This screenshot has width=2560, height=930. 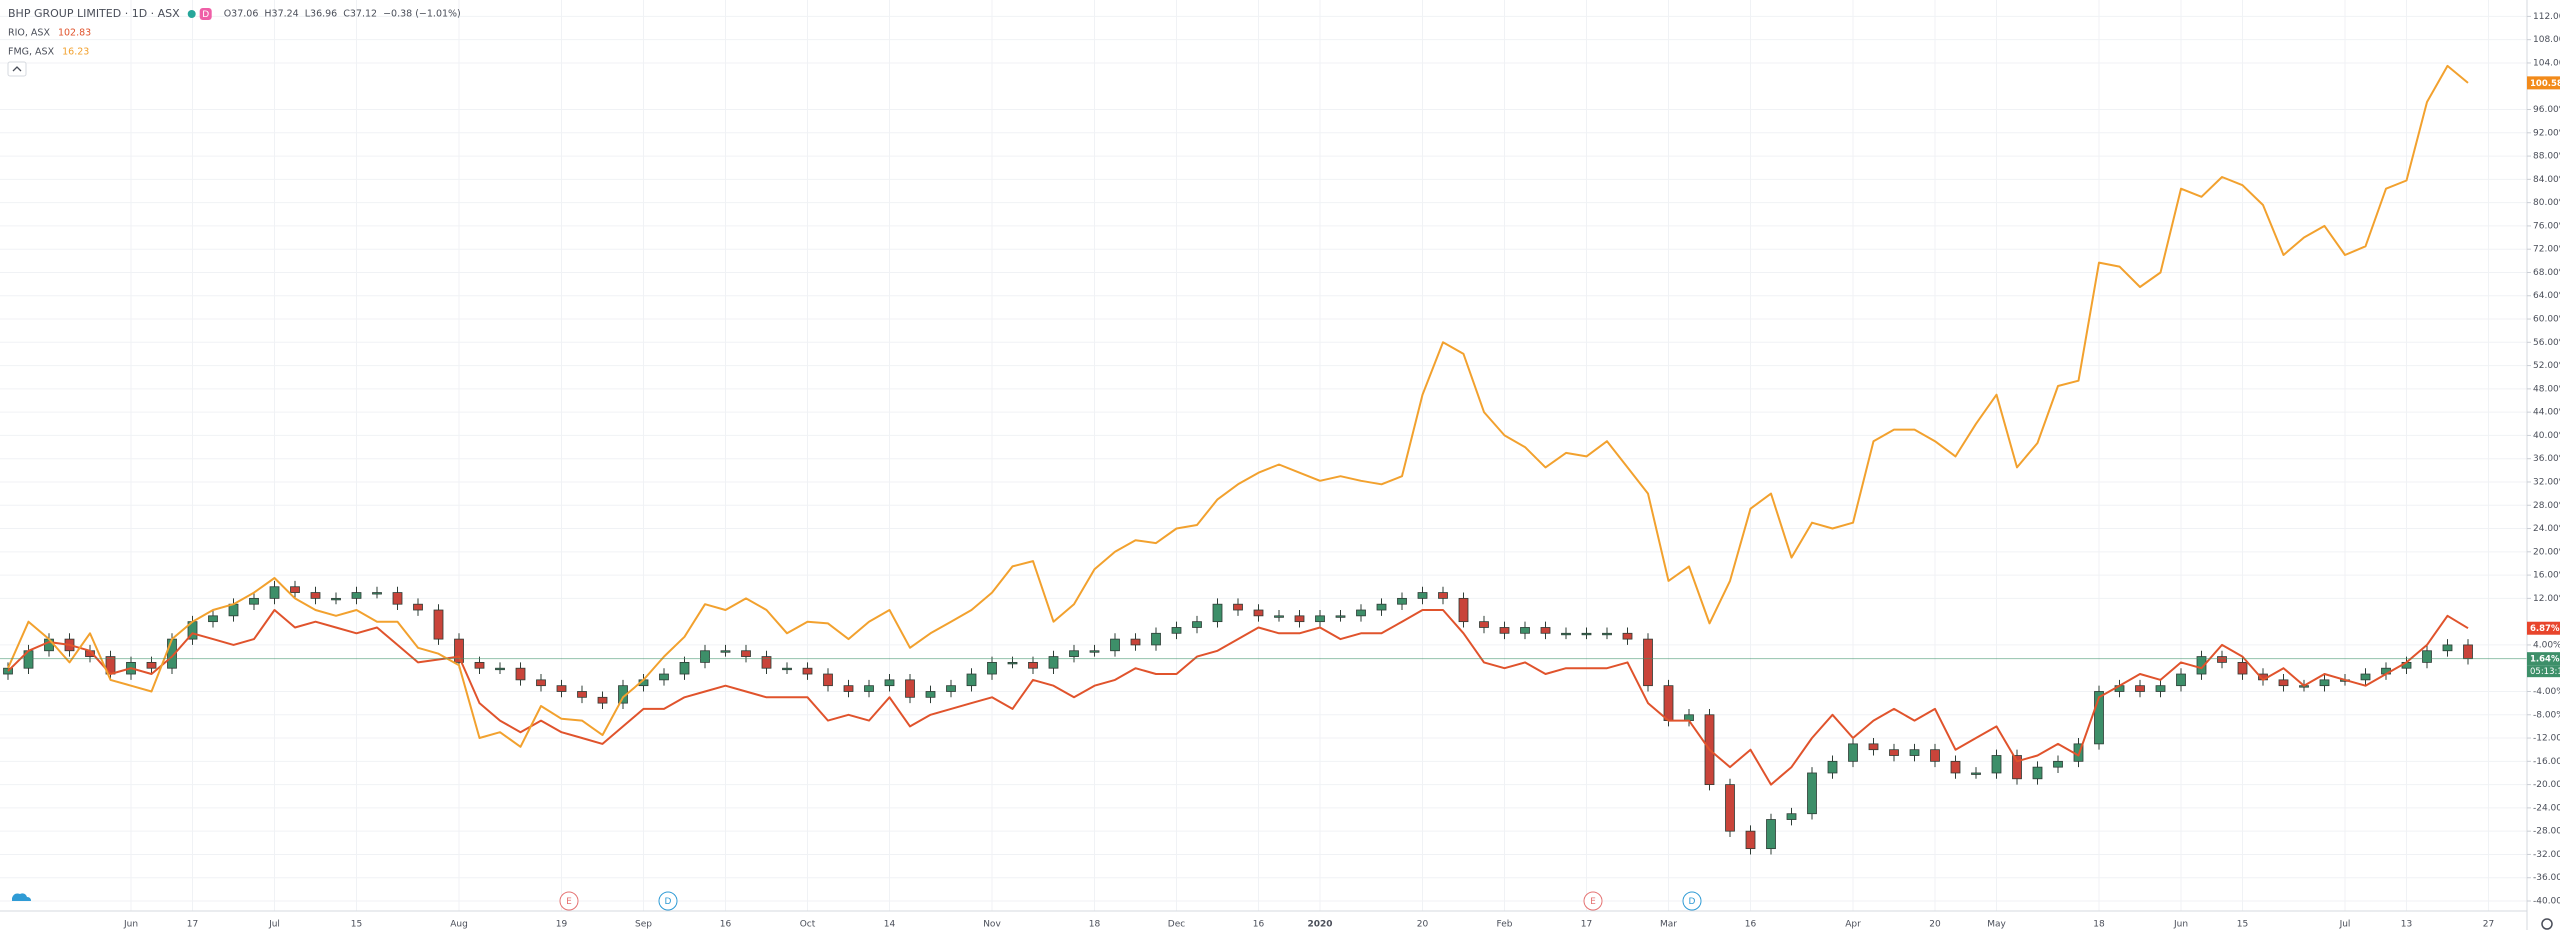 What do you see at coordinates (422, 14) in the screenshot?
I see `ohlc-value: −0.38 (−1.01%)` at bounding box center [422, 14].